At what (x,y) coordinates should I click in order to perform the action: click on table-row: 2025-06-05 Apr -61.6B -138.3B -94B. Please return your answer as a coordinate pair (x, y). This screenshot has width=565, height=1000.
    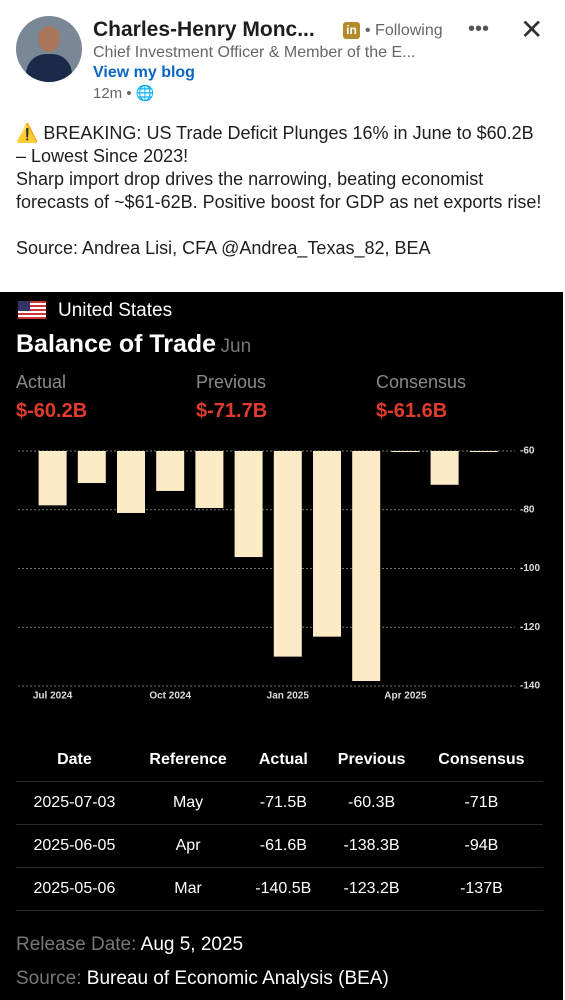
    Looking at the image, I should click on (279, 846).